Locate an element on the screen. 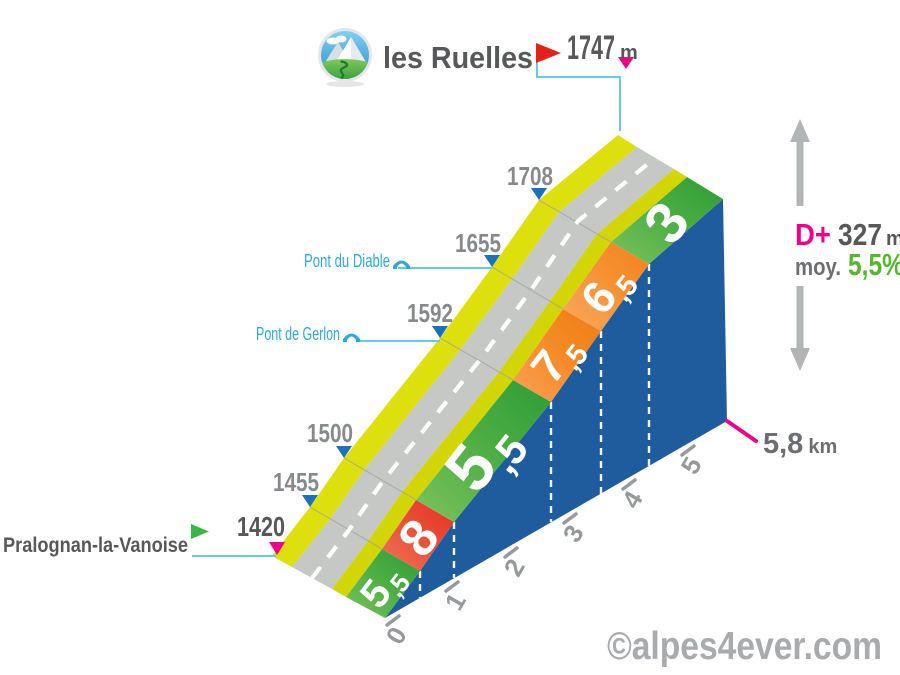  mountain-road-badge-icon is located at coordinates (345, 57).